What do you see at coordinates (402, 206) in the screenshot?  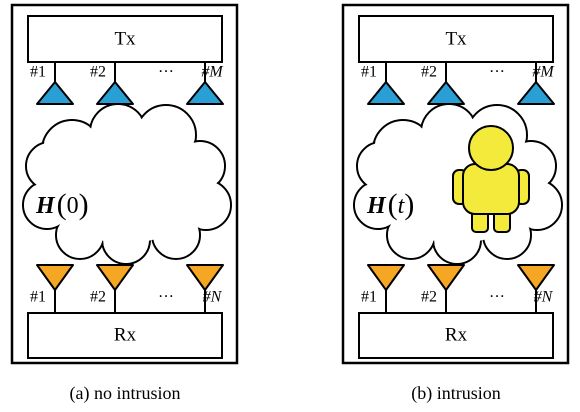 I see `channel-arg: t` at bounding box center [402, 206].